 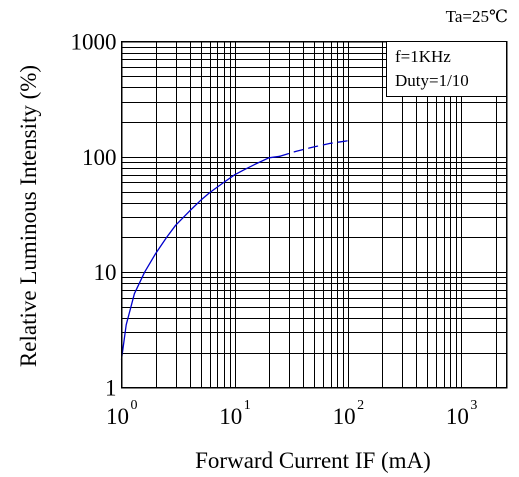 I want to click on series-line-dashed, so click(x=316, y=148).